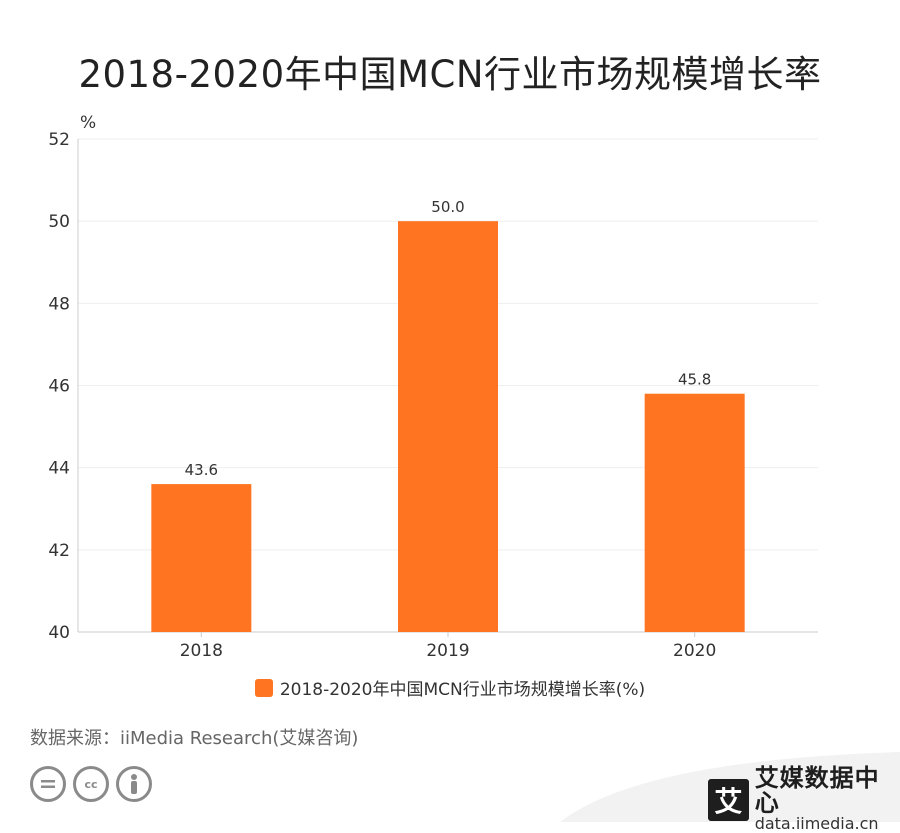 The height and width of the screenshot is (833, 900). What do you see at coordinates (59, 140) in the screenshot?
I see `y-tick-label: 52` at bounding box center [59, 140].